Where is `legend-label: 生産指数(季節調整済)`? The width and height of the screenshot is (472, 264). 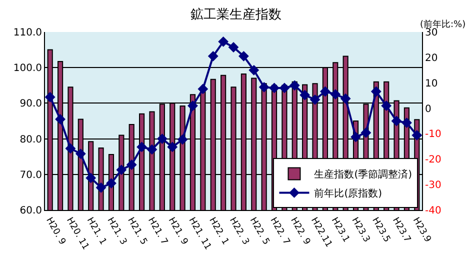
legend-label: 生産指数(季節調整済) is located at coordinates (363, 174).